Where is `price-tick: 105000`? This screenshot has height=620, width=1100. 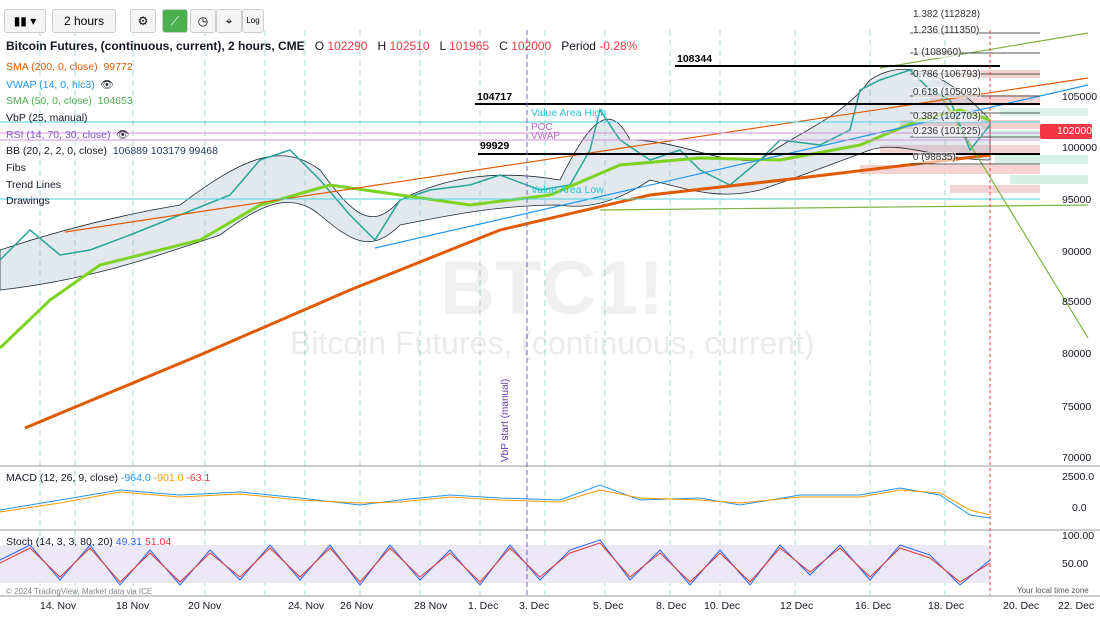 price-tick: 105000 is located at coordinates (1080, 97).